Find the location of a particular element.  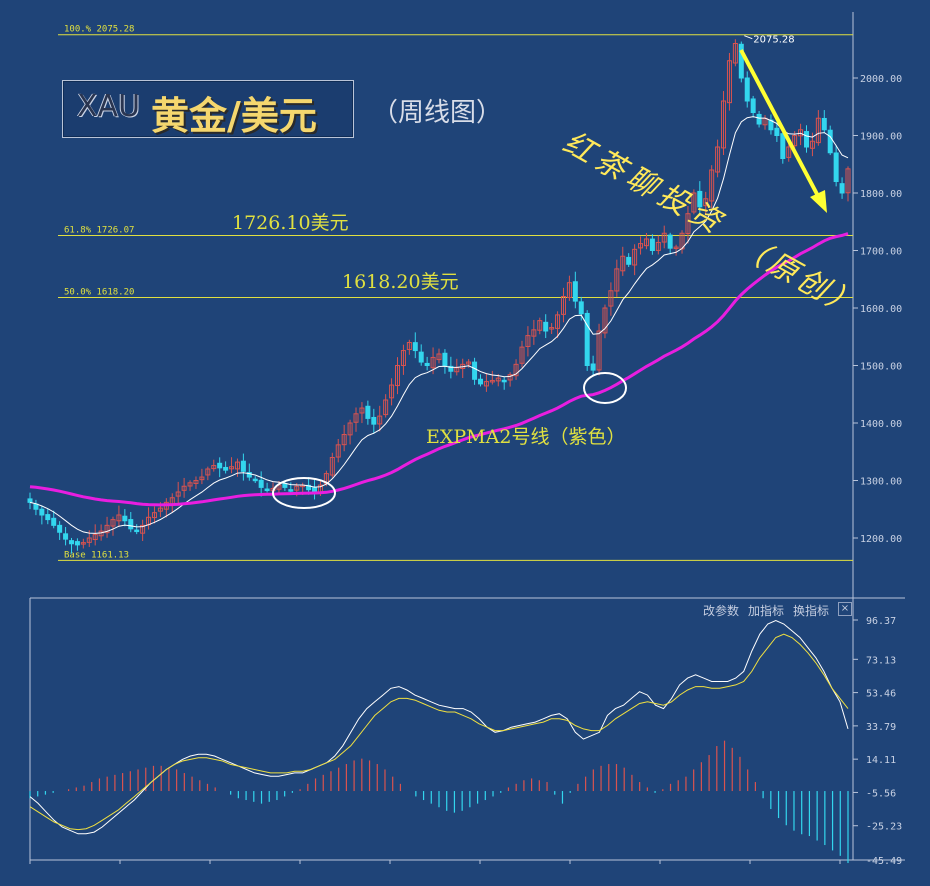

period-text: （周线图） is located at coordinates (437, 113).